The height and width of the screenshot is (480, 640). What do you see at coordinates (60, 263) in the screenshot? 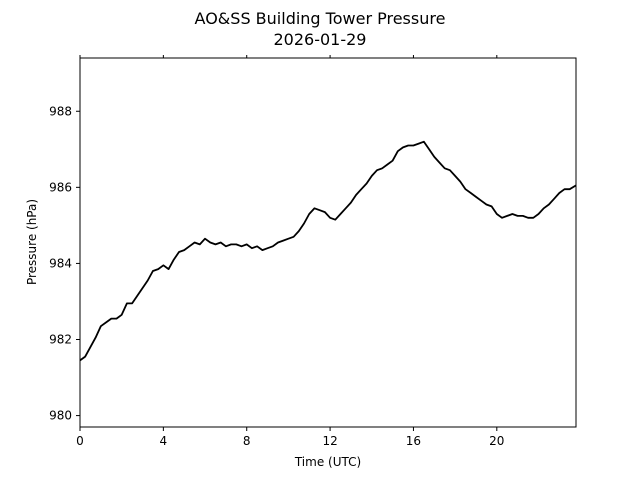
I see `y-tick-label: 984` at bounding box center [60, 263].